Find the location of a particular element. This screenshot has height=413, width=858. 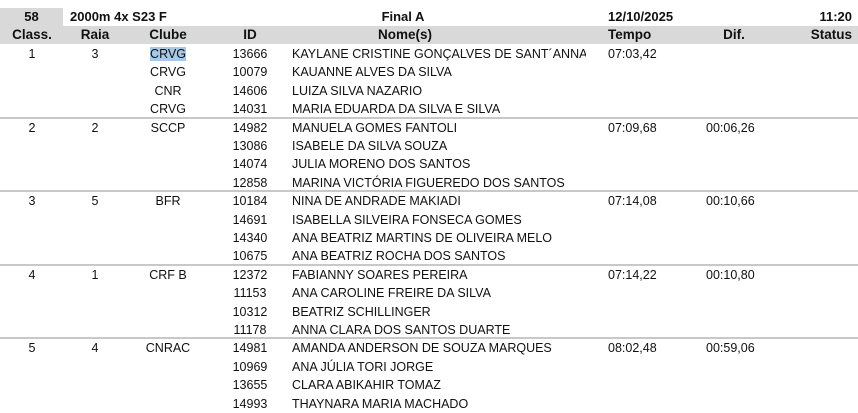

tempo-cell: 08:02,48 is located at coordinates (632, 348).